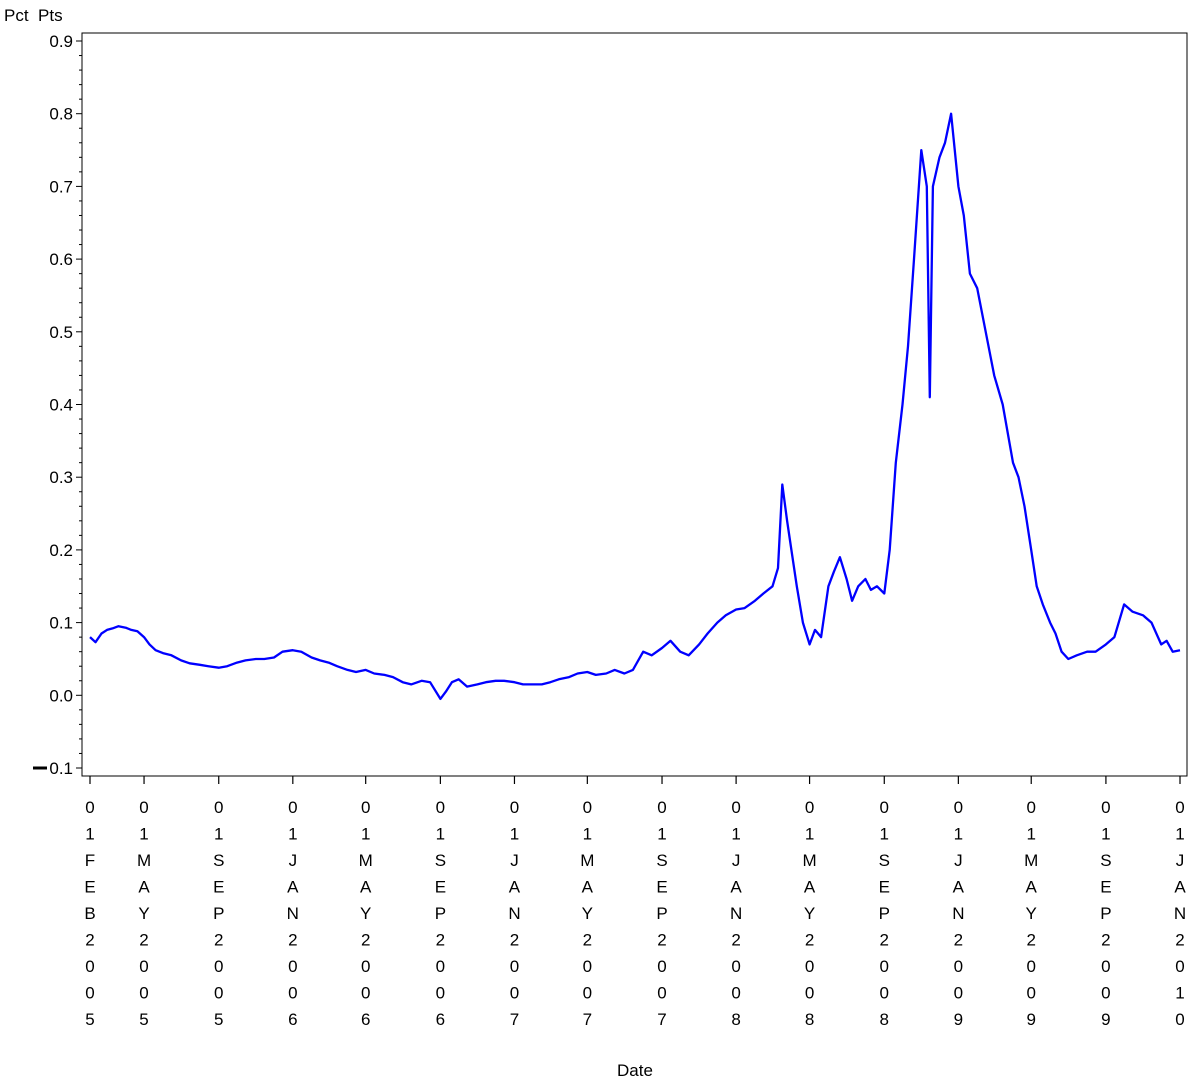 Image resolution: width=1188 pixels, height=1085 pixels. What do you see at coordinates (33, 15) in the screenshot?
I see `y-axis-label: Pct Pts` at bounding box center [33, 15].